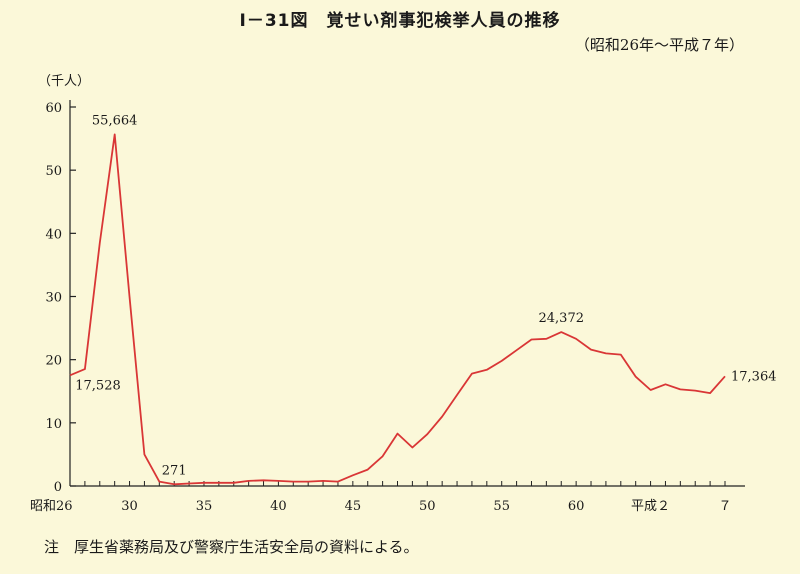 The image size is (800, 574). What do you see at coordinates (98, 385) in the screenshot?
I see `data-label: 17,528` at bounding box center [98, 385].